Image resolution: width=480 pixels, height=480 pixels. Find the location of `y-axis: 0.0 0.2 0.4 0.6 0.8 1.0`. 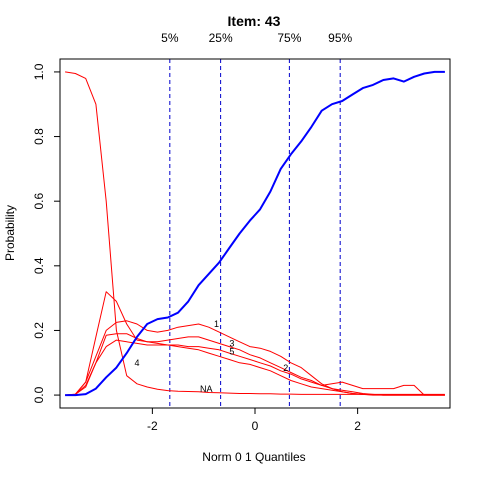

y-axis: 0.0 0.2 0.4 0.6 0.8 1.0 is located at coordinates (46, 233).